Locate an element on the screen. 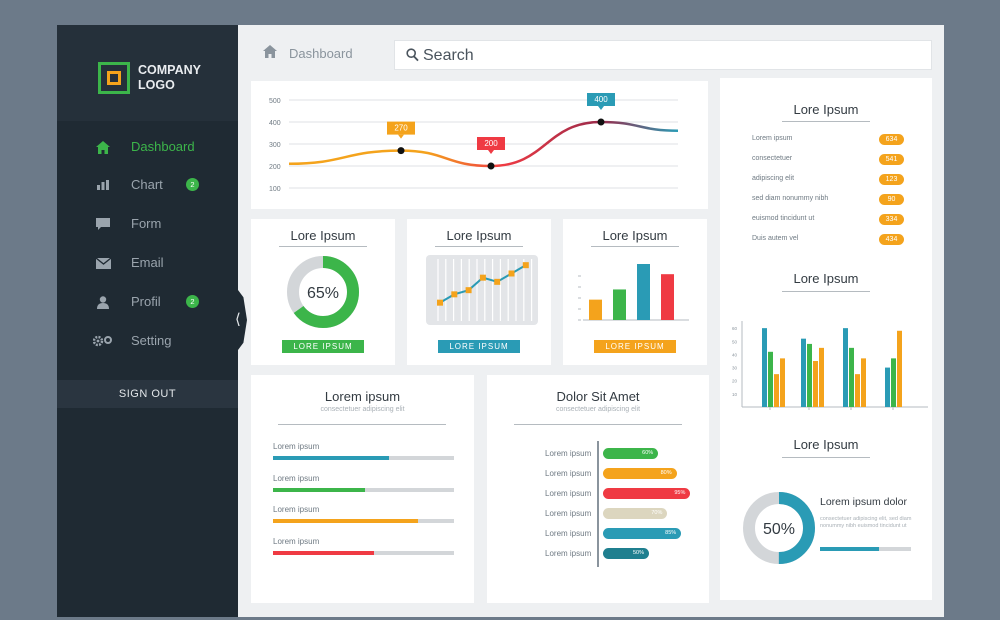  sidebar-item-email: Email is located at coordinates (147, 263).